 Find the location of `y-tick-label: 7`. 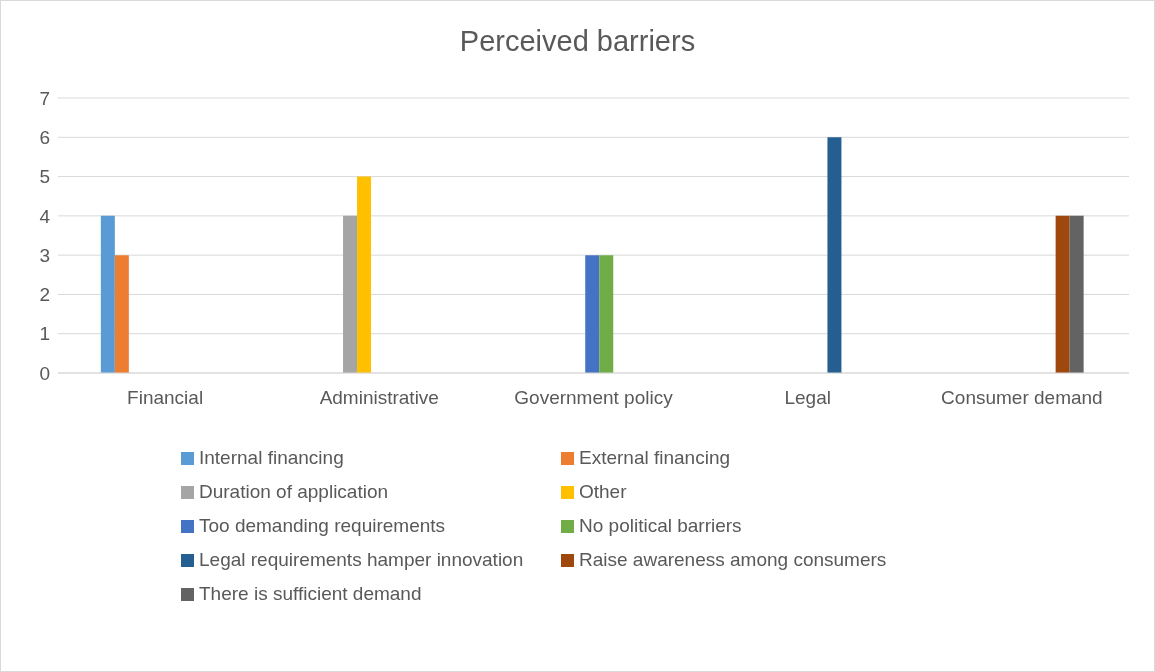

y-tick-label: 7 is located at coordinates (44, 98).